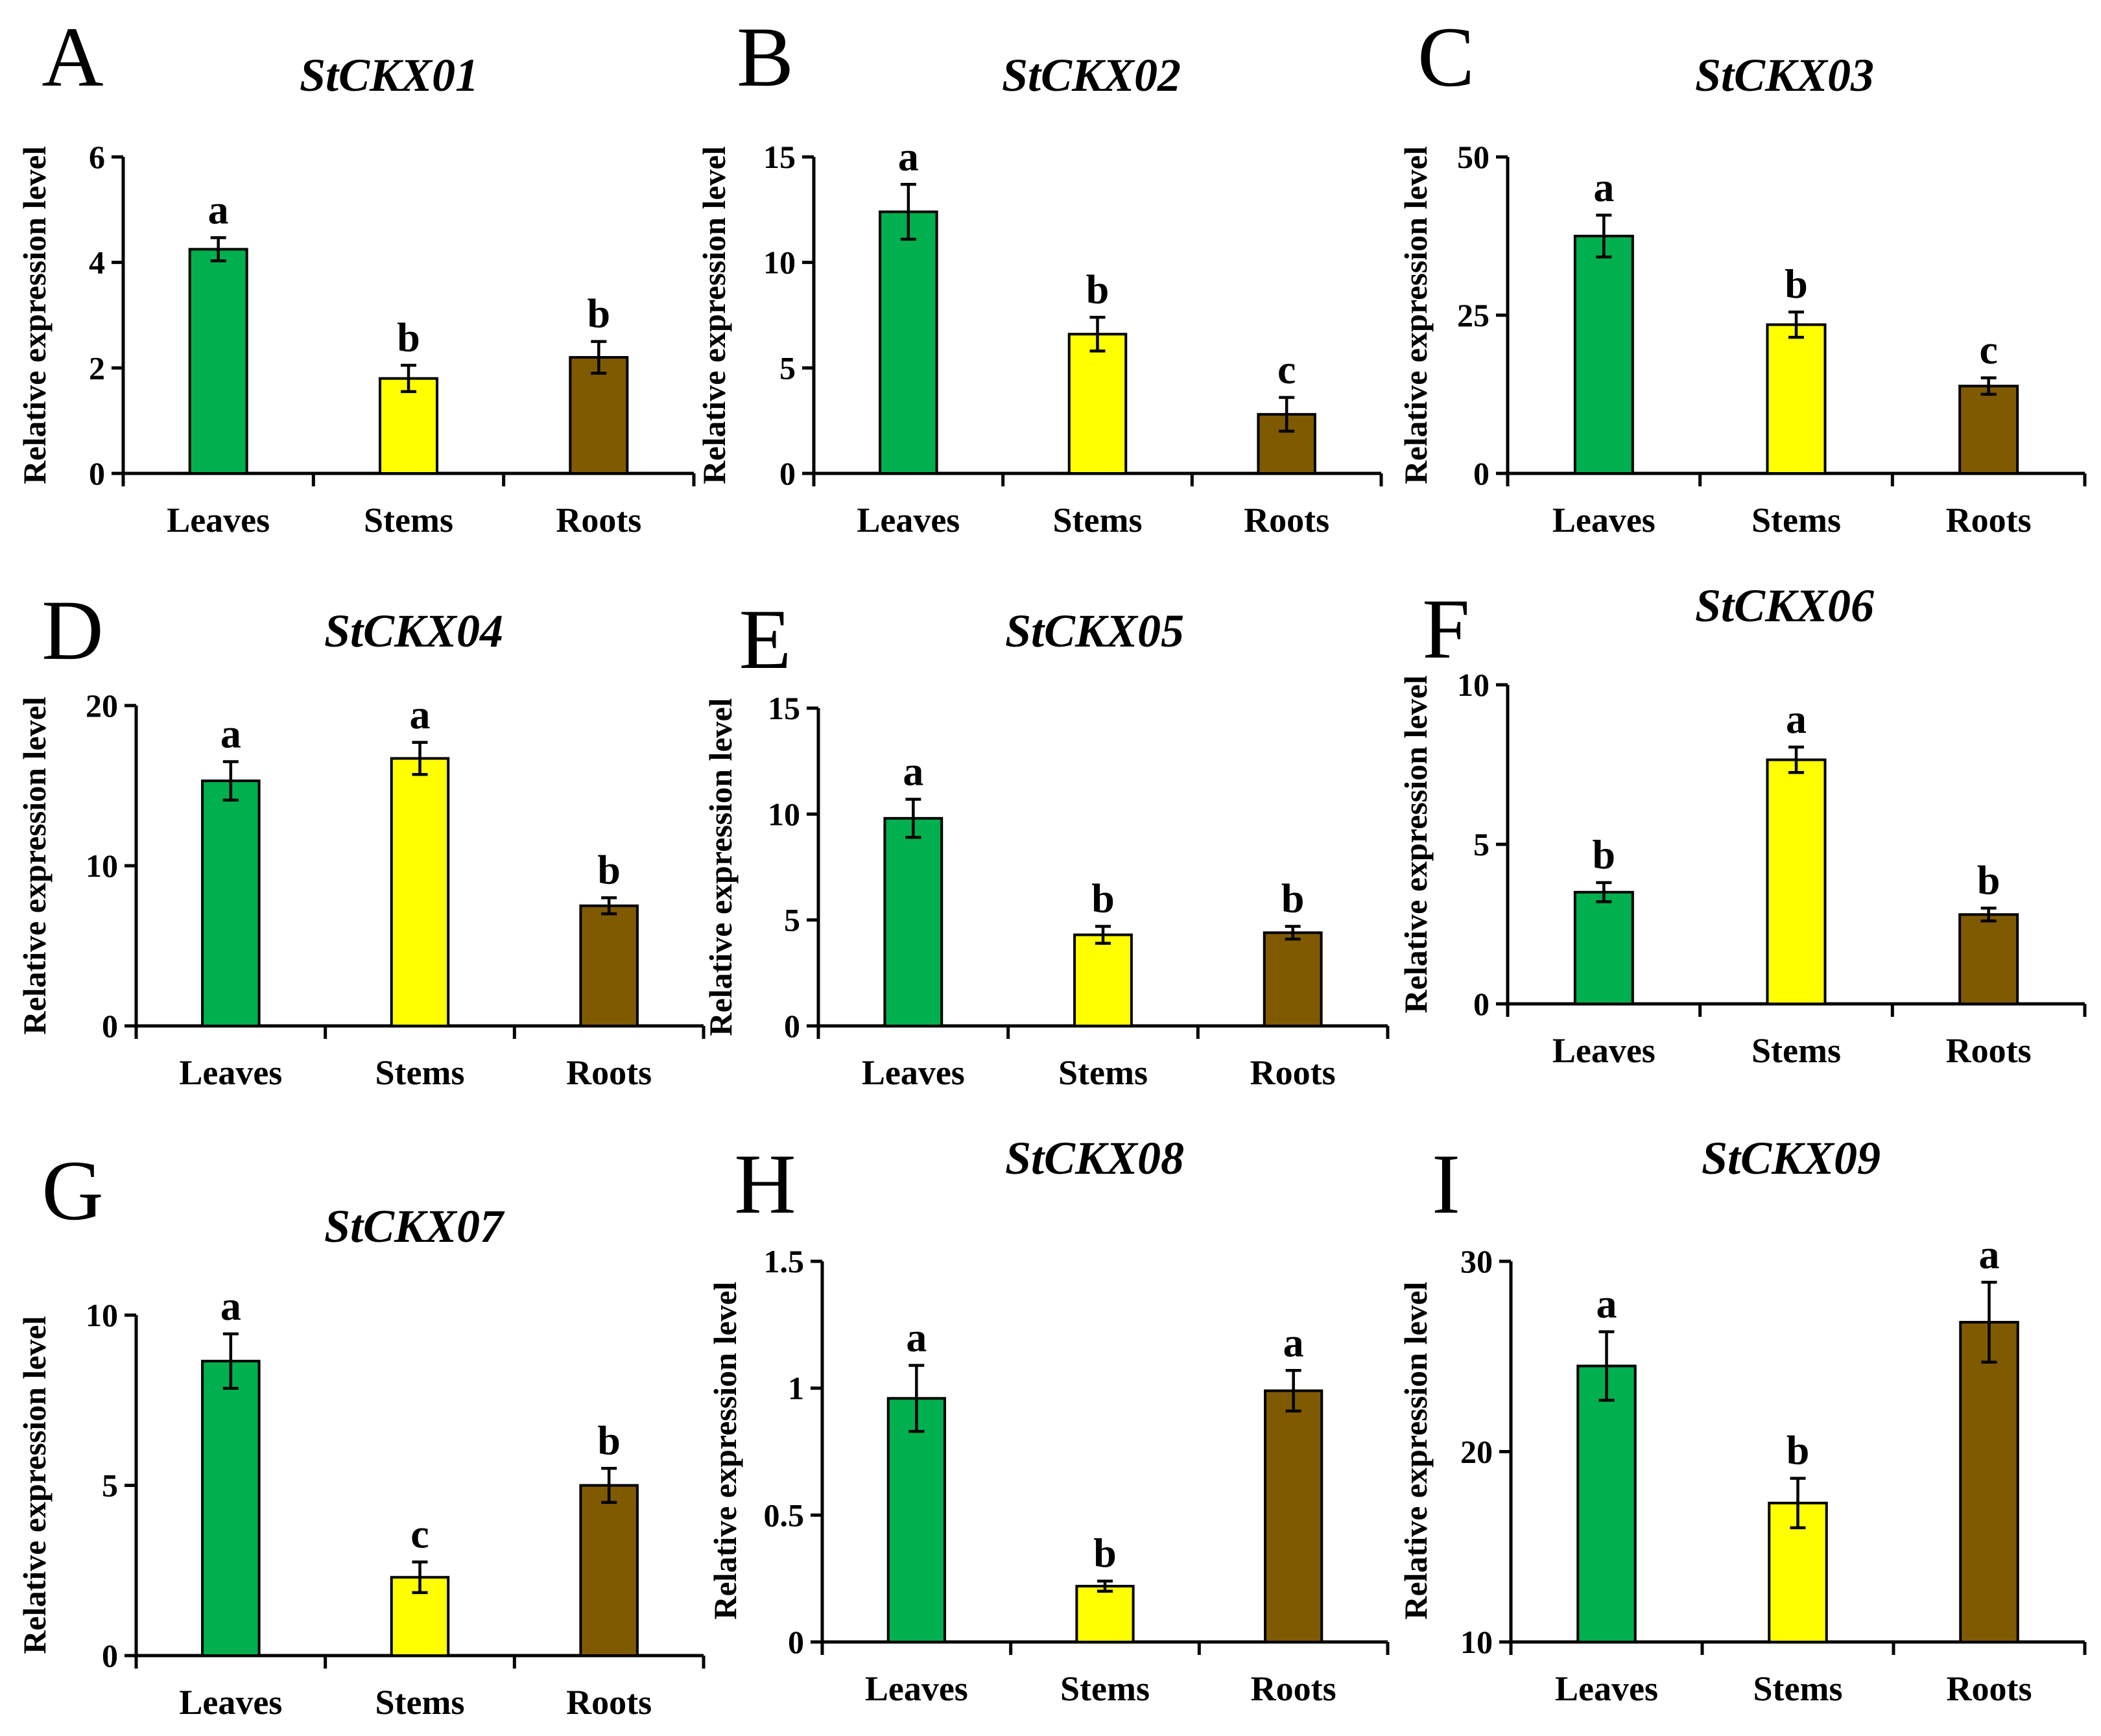 Image resolution: width=2101 pixels, height=1736 pixels. What do you see at coordinates (72, 1190) in the screenshot?
I see `panel-letter: G` at bounding box center [72, 1190].